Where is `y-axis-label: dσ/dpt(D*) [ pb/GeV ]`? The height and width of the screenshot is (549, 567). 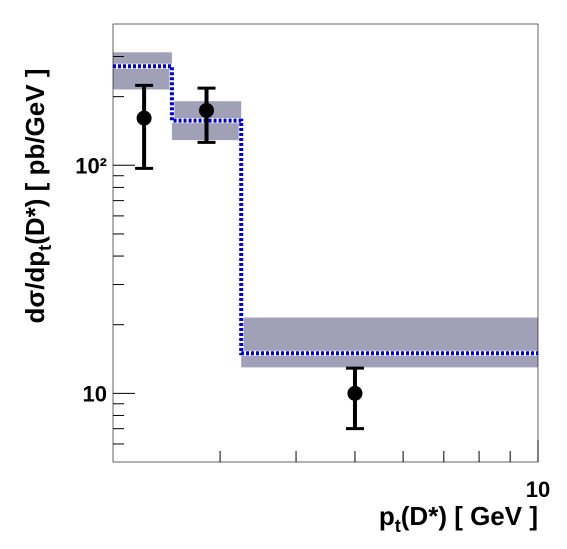
y-axis-label: dσ/dpt(D*) [ pb/GeV ] is located at coordinates (37, 196).